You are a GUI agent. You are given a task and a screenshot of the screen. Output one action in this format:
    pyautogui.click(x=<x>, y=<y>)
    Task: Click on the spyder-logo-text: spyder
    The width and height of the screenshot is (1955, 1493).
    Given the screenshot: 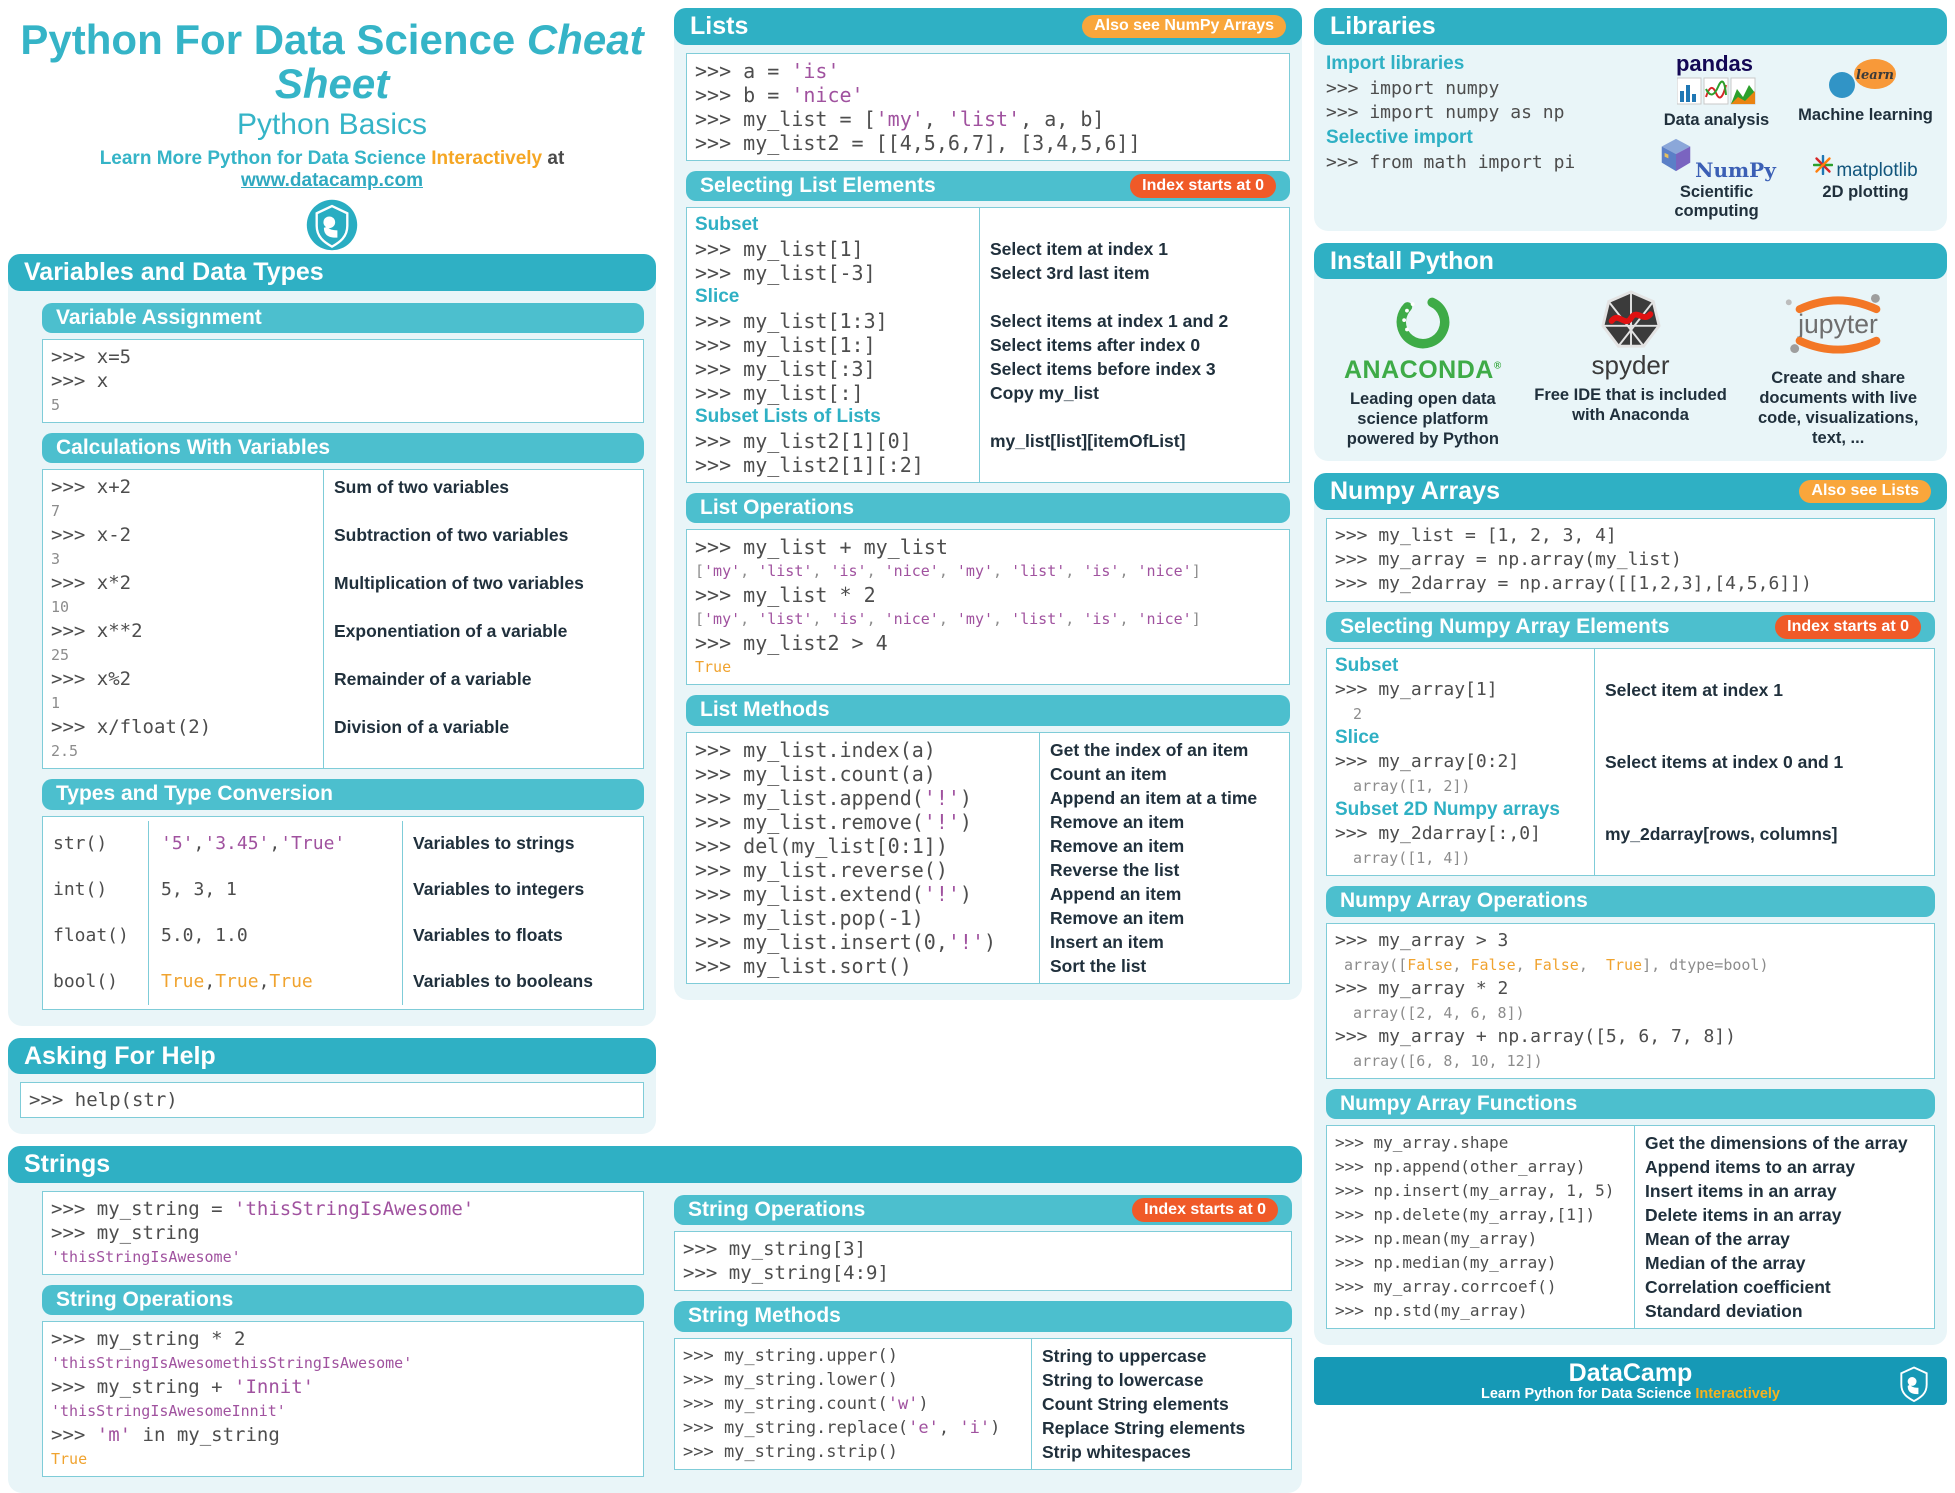 What is the action you would take?
    pyautogui.click(x=1630, y=365)
    